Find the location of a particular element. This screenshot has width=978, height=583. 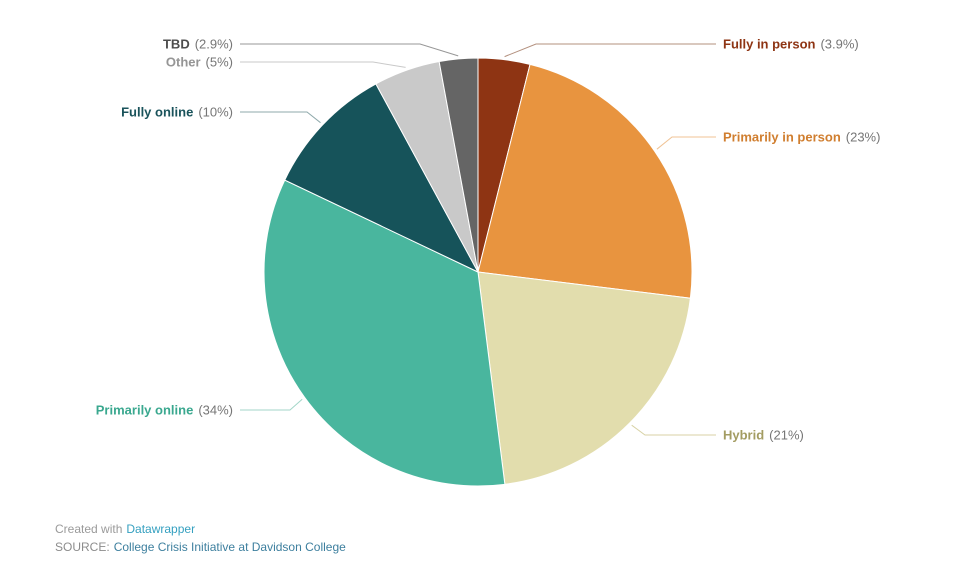

leader-line-other is located at coordinates (323, 64).